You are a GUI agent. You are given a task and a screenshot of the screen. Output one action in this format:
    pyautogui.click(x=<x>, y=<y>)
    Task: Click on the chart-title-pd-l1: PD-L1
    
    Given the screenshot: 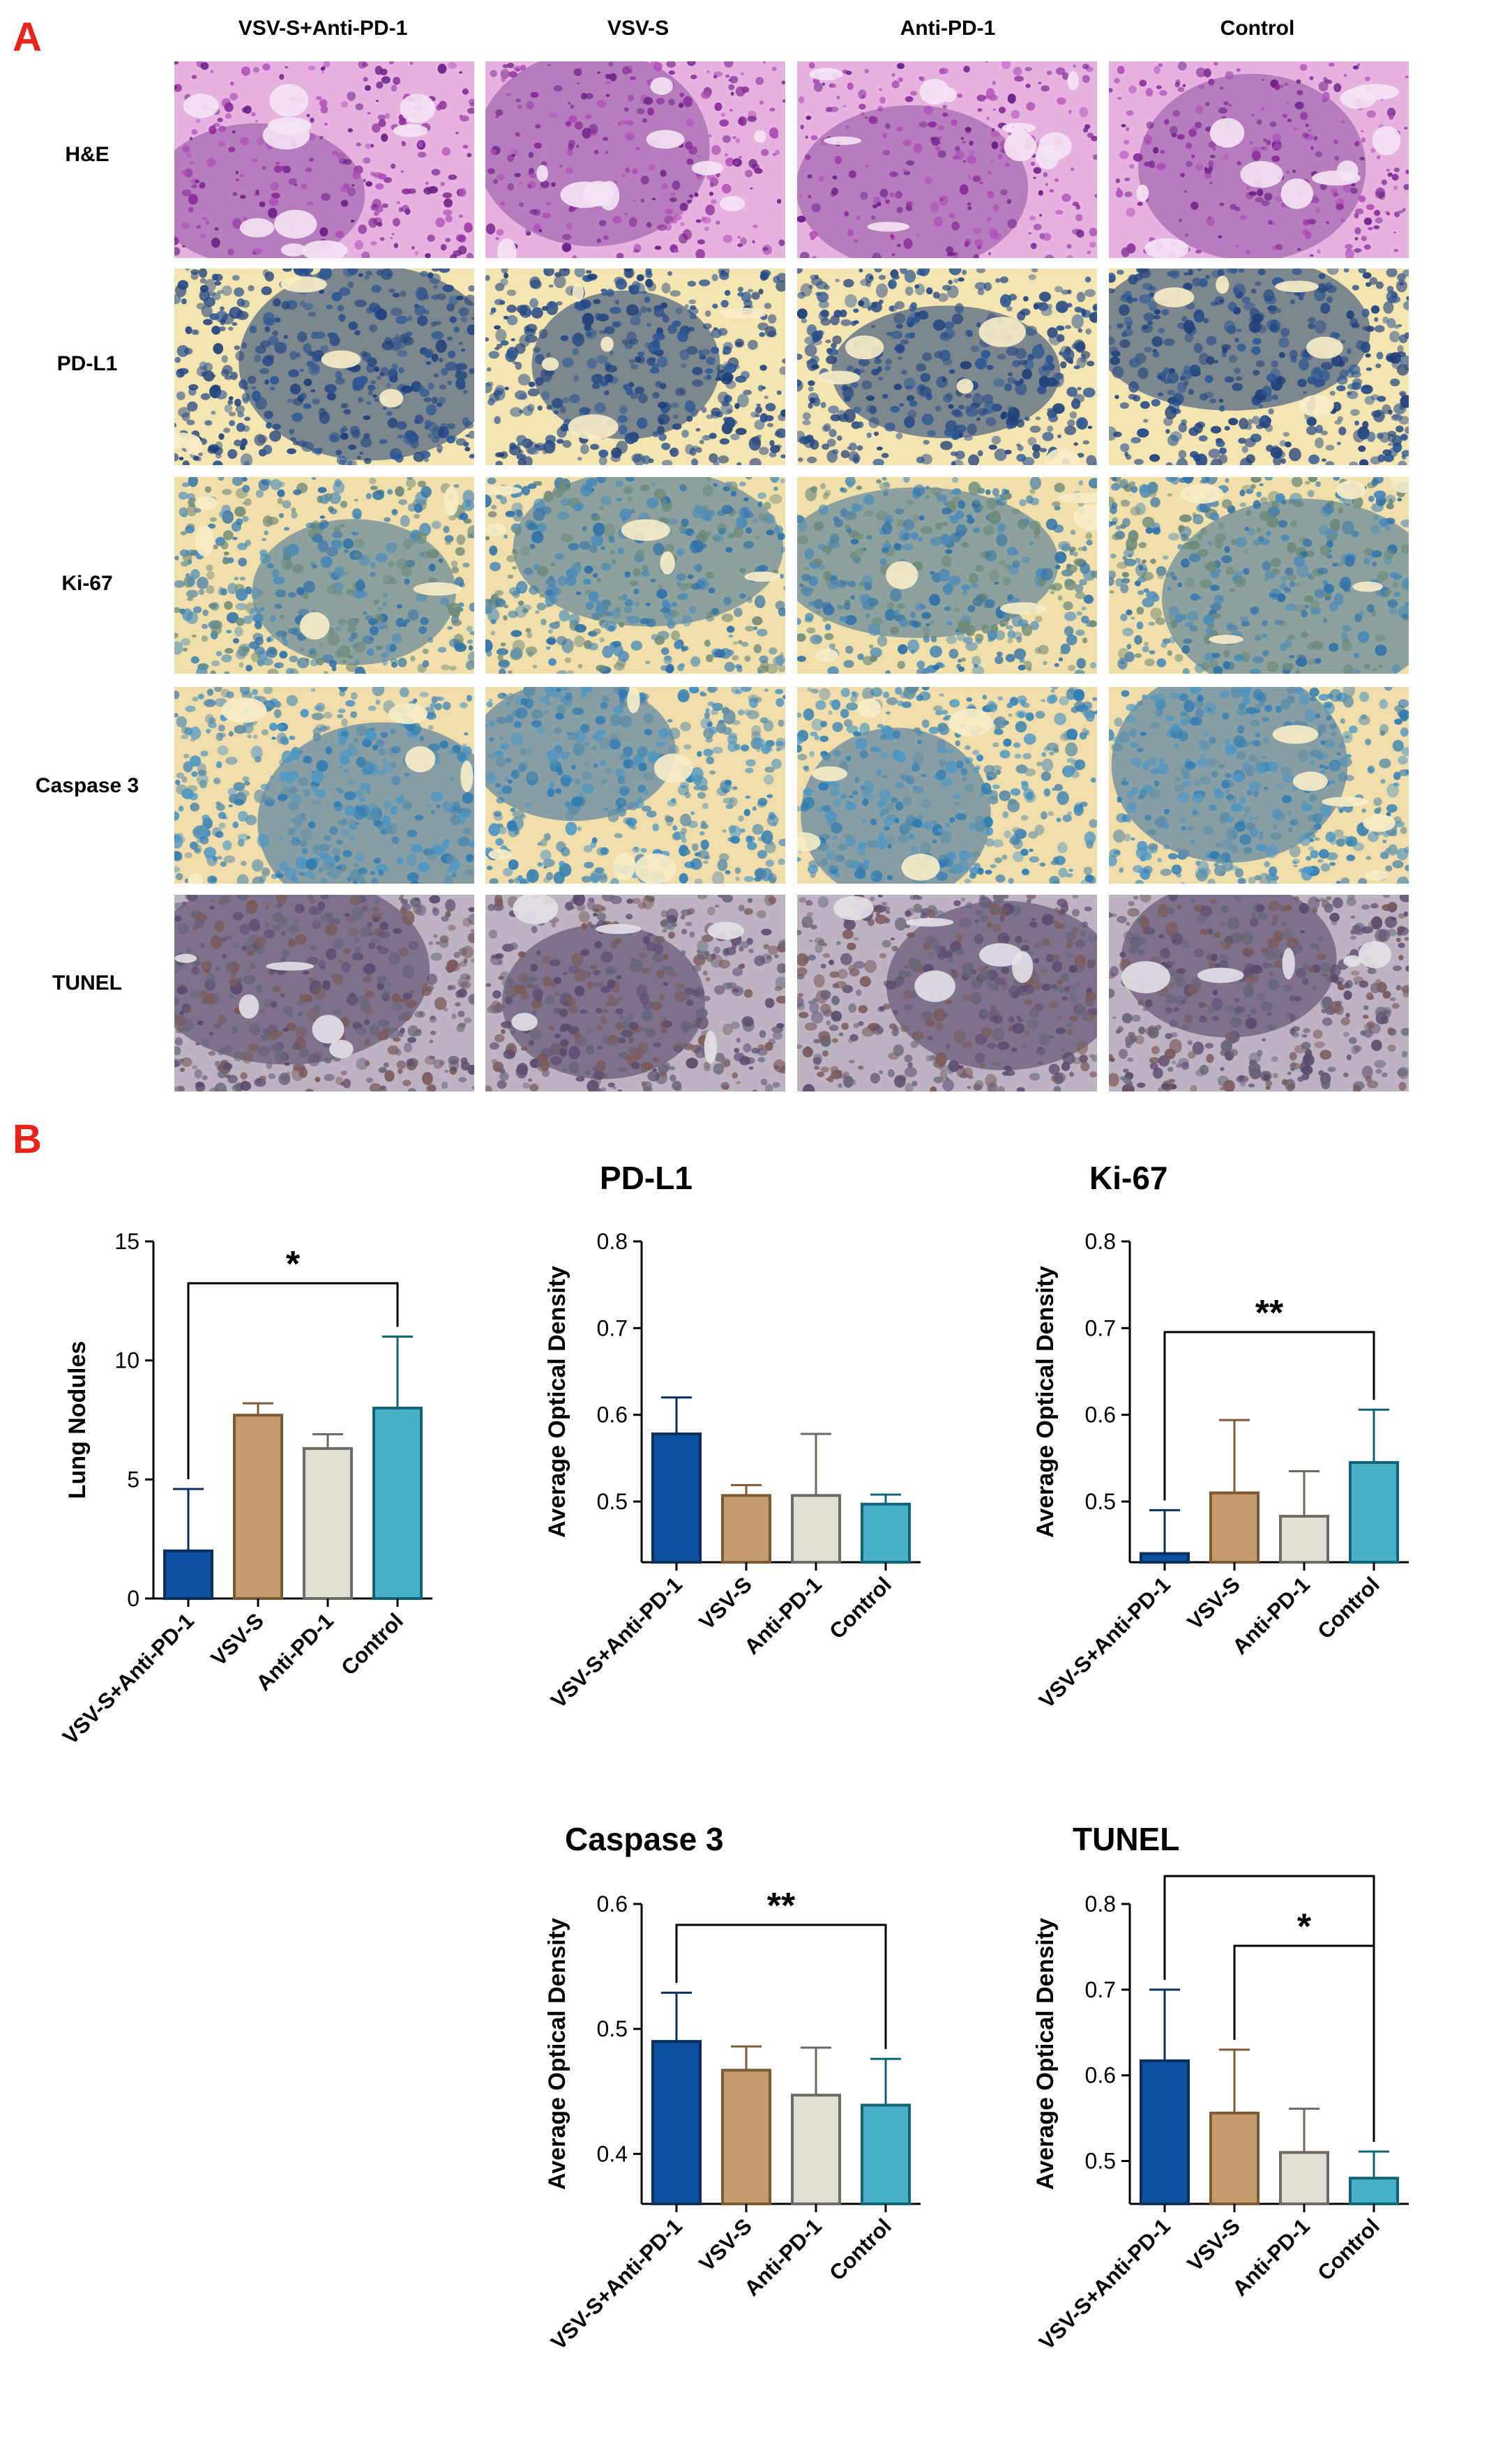 What is the action you would take?
    pyautogui.click(x=646, y=1178)
    